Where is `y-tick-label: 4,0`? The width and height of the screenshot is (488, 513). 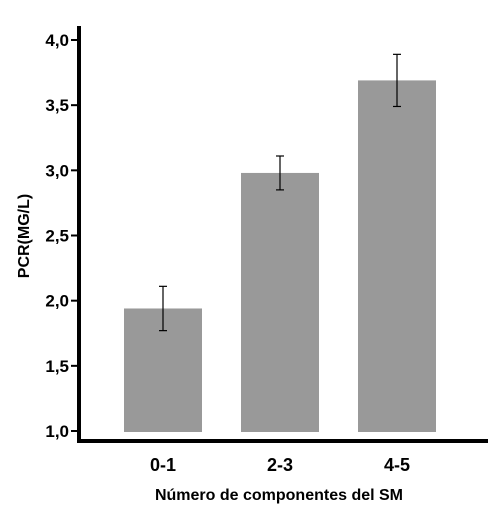 y-tick-label: 4,0 is located at coordinates (57, 40).